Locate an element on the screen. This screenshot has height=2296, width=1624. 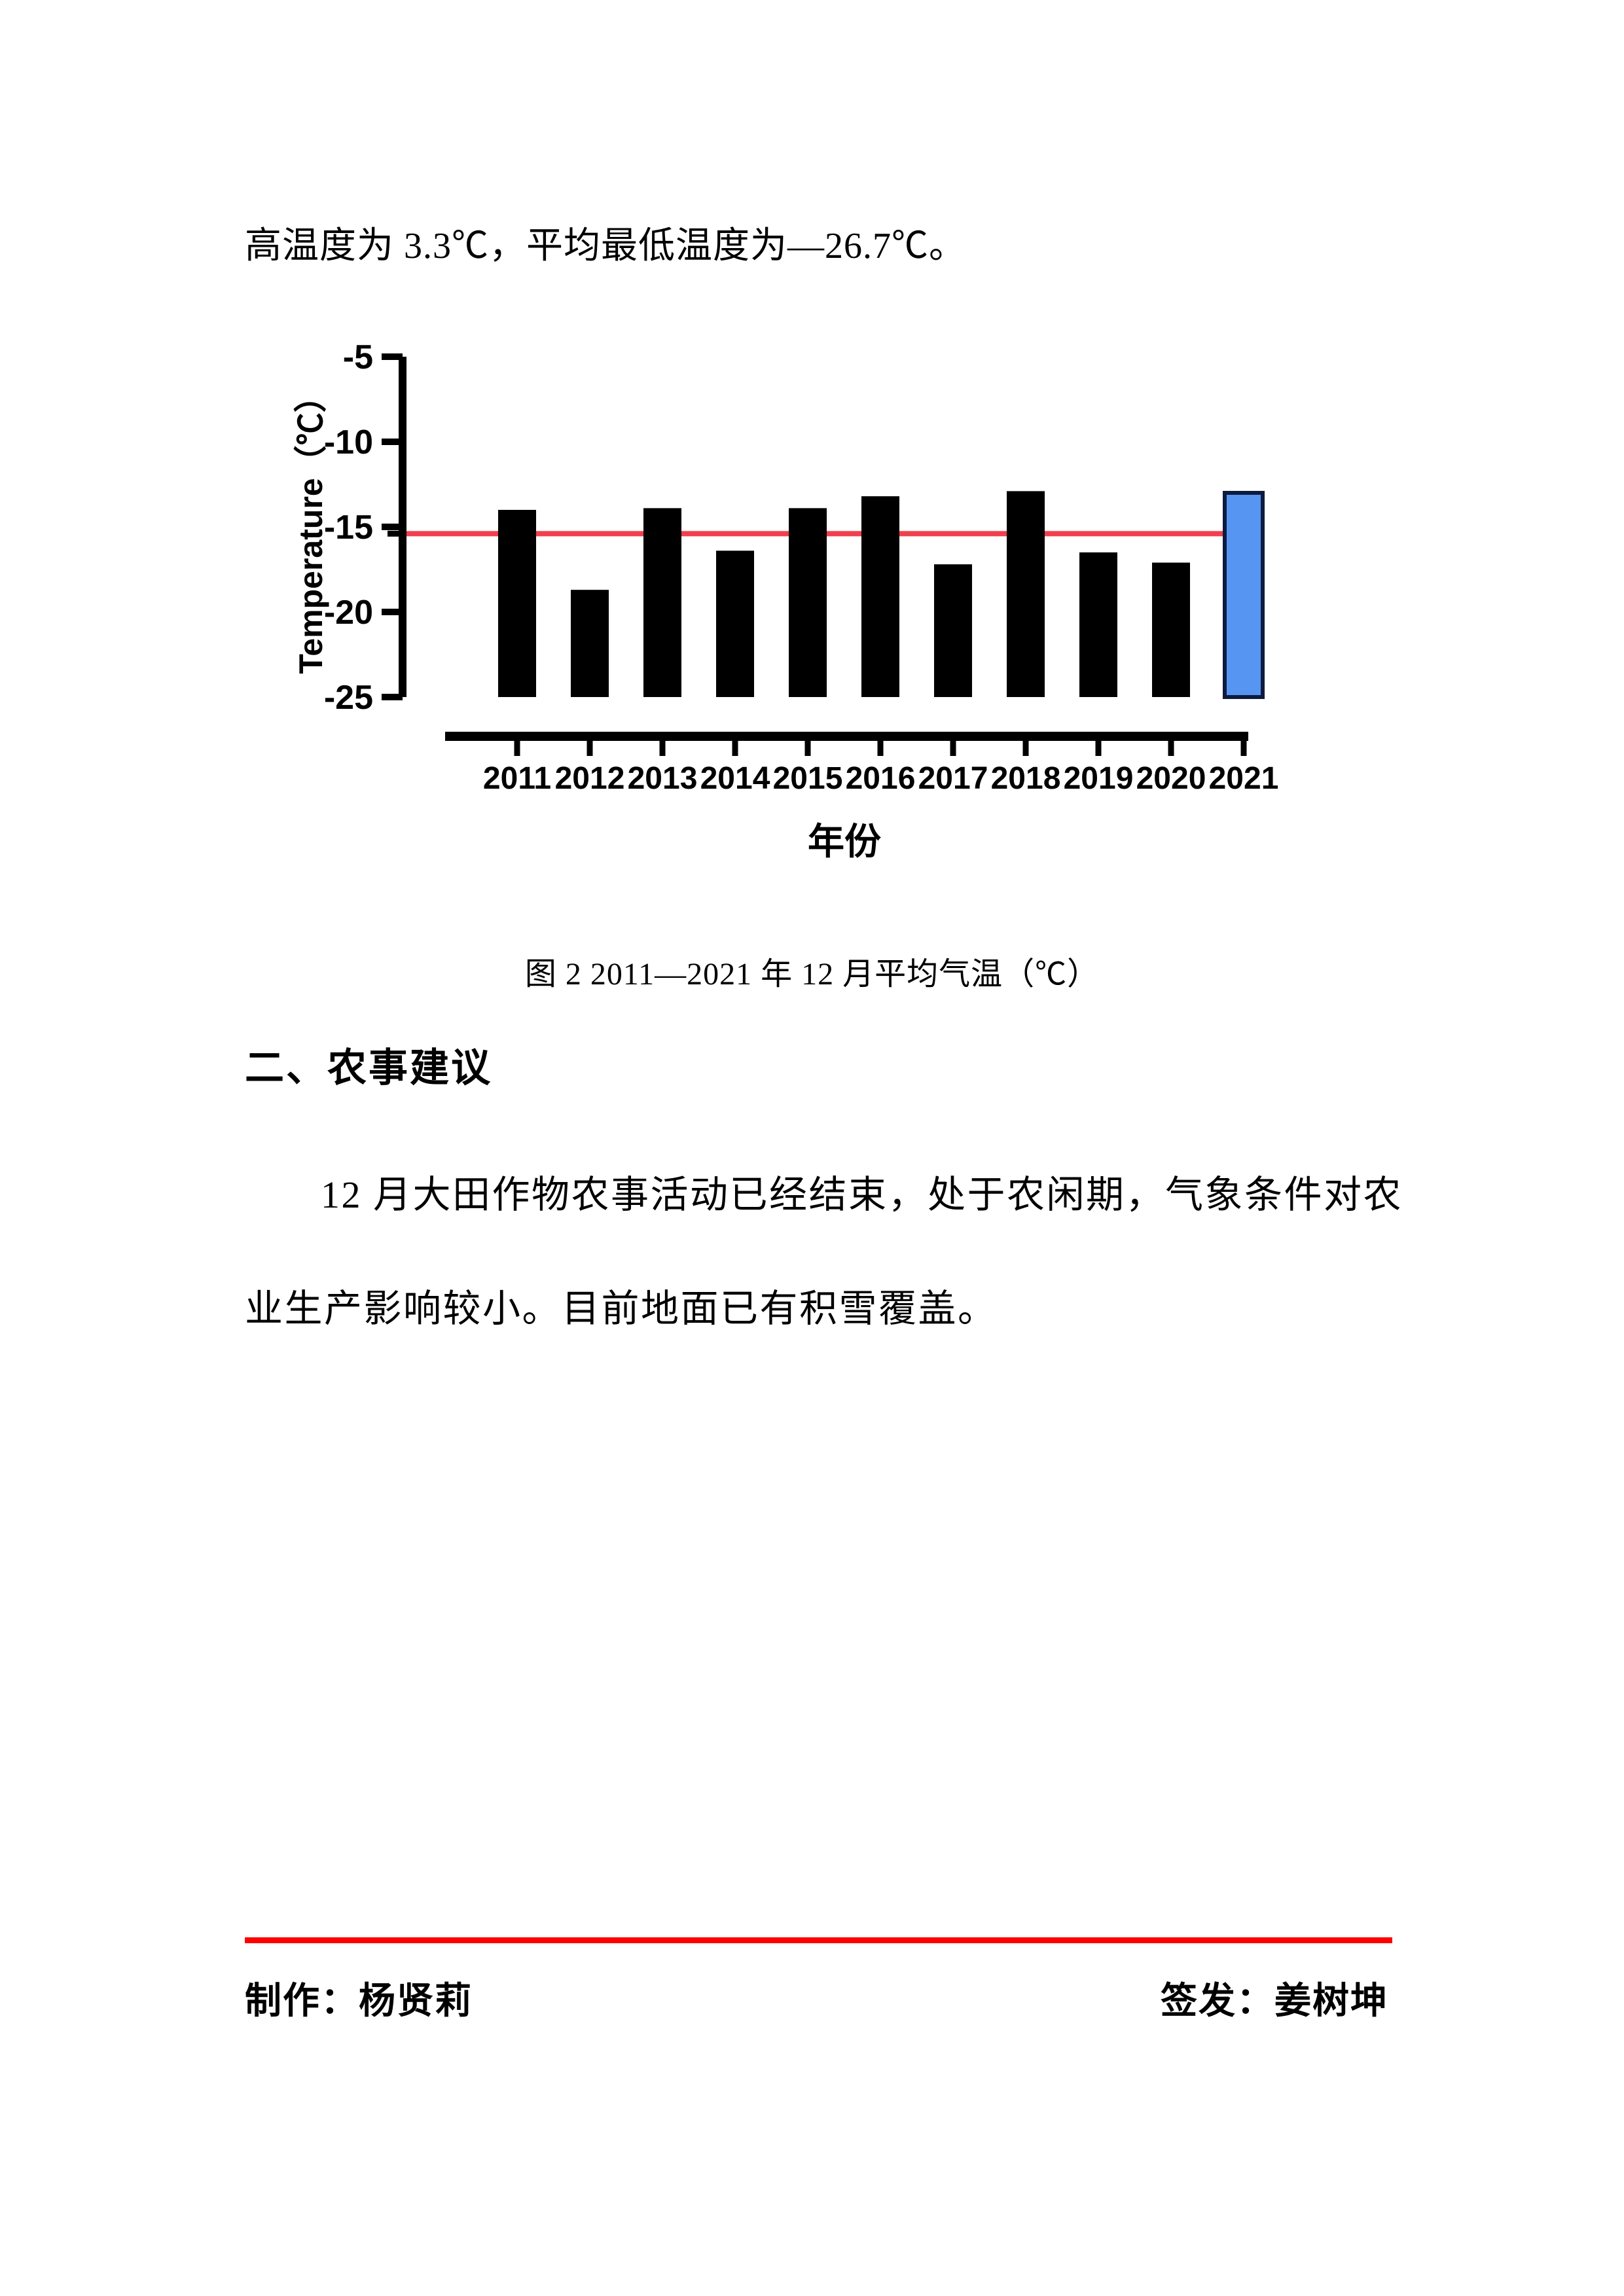
y-axis-title: Temperature（℃） is located at coordinates (311, 526).